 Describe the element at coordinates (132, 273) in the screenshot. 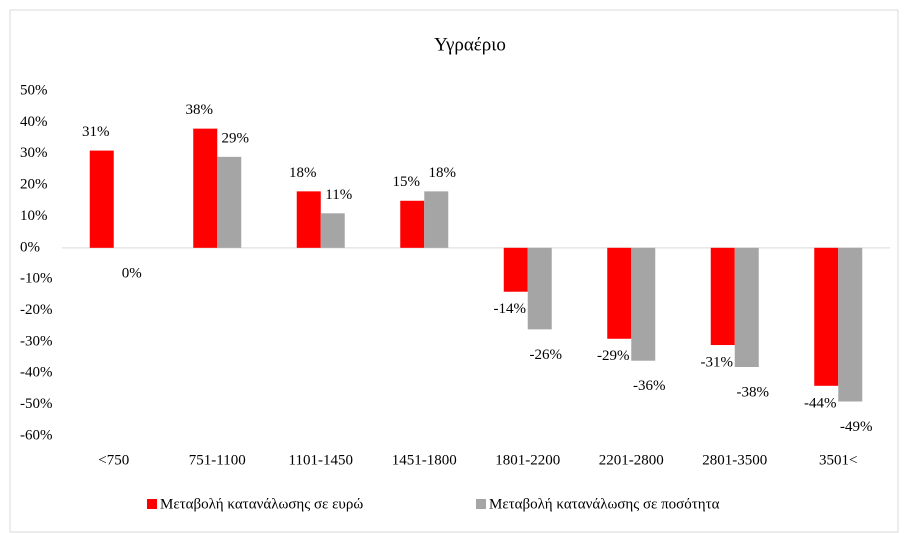

I see `data-label: 0%` at that location.